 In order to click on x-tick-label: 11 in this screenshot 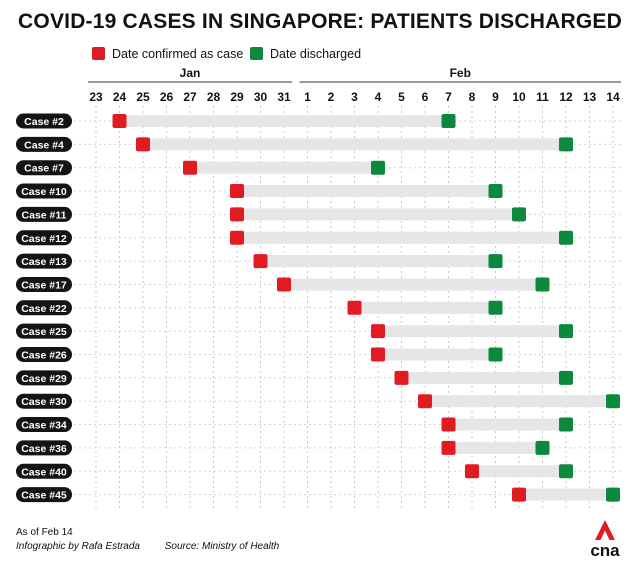, I will do `click(542, 97)`.